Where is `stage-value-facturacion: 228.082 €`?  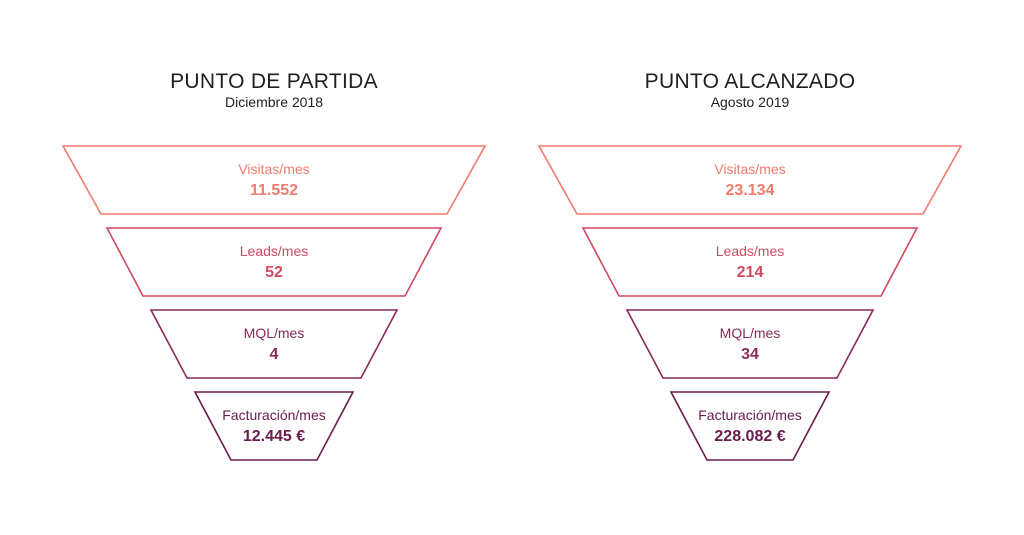 stage-value-facturacion: 228.082 € is located at coordinates (749, 436).